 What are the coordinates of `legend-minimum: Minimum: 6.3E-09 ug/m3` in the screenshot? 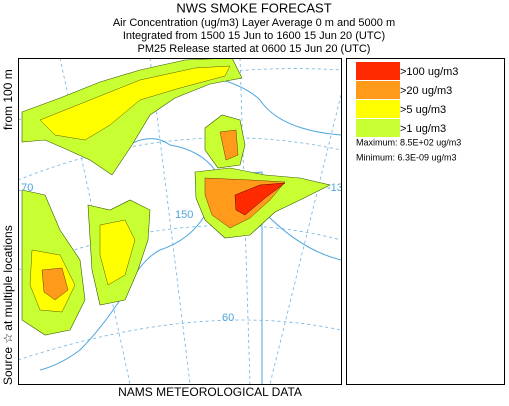 It's located at (406, 157).